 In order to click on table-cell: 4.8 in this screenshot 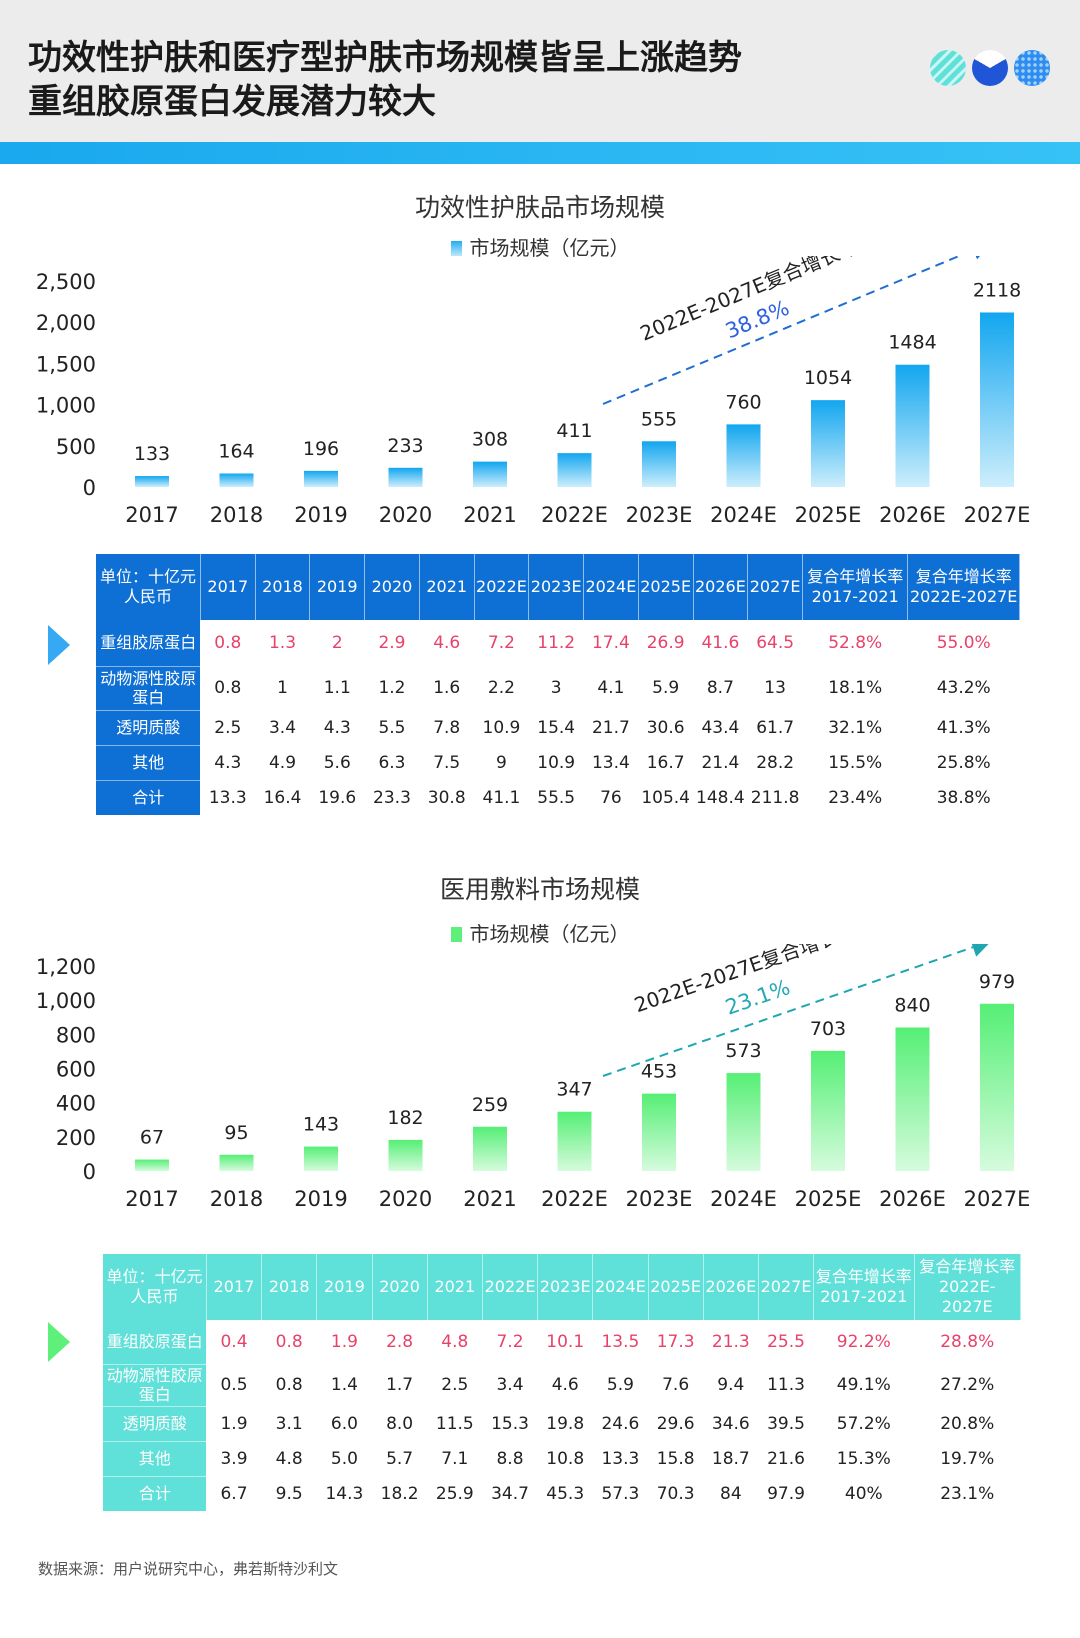, I will do `click(289, 1458)`.